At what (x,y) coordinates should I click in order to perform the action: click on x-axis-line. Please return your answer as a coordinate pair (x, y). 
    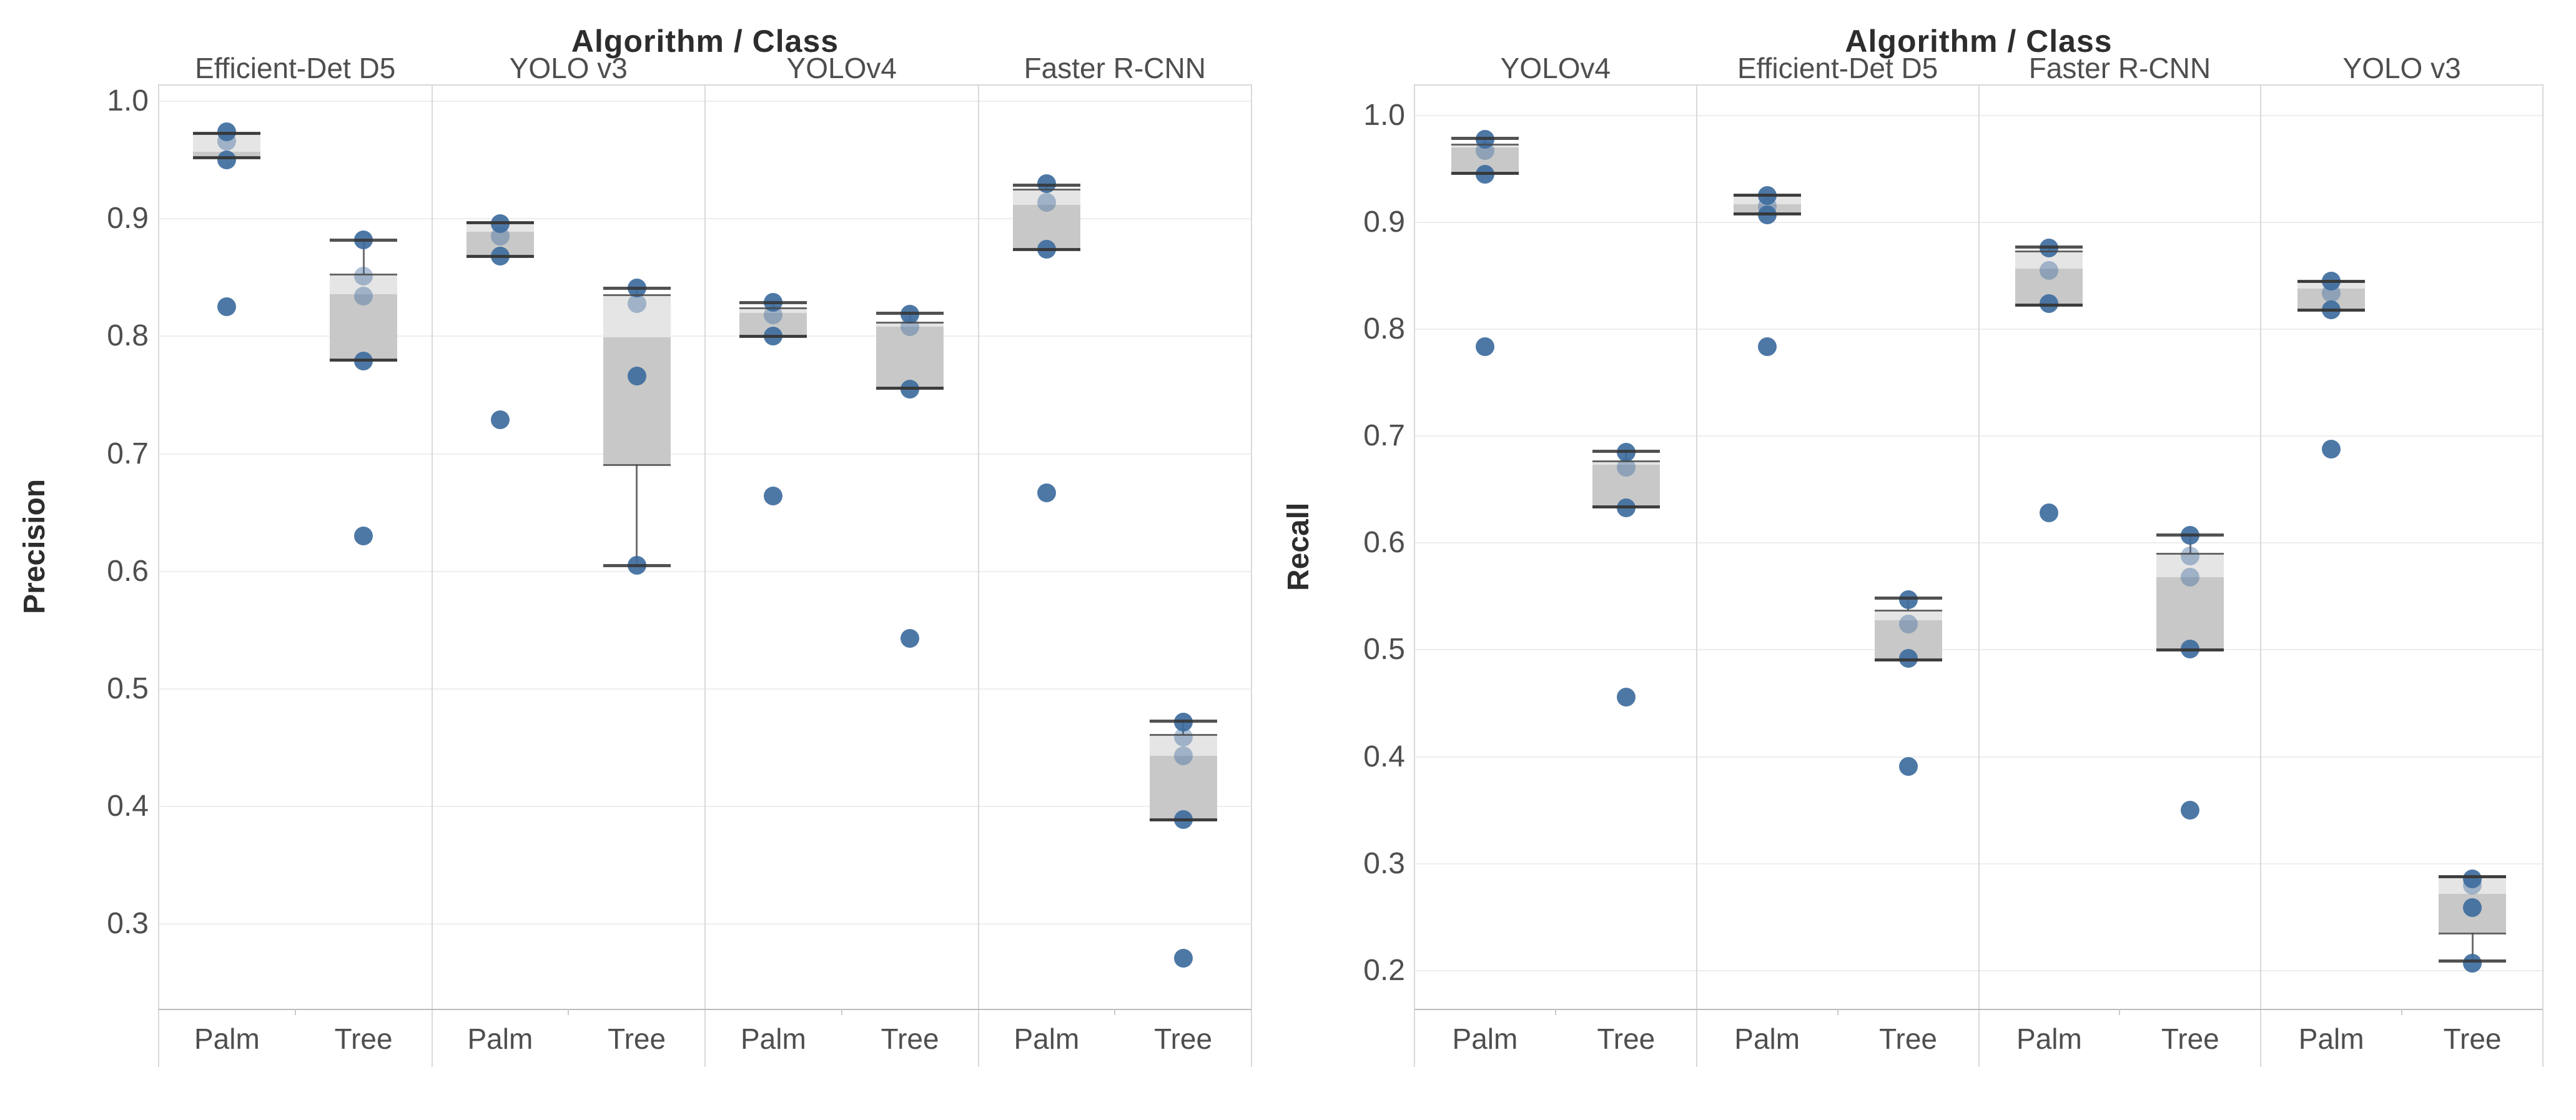
    Looking at the image, I should click on (1979, 1009).